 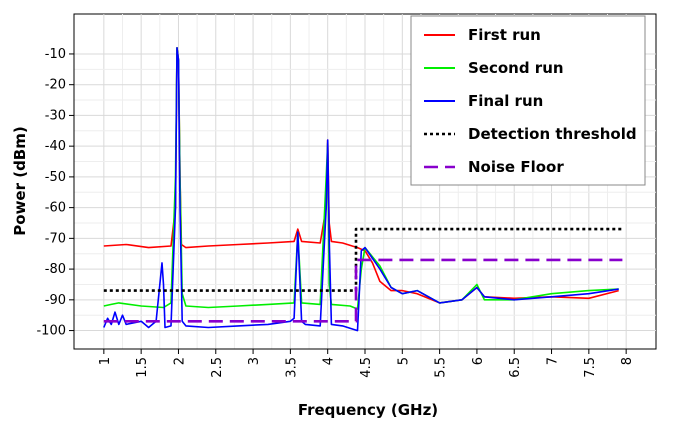 I want to click on y-axis-title: Power (dBm), so click(x=20, y=180).